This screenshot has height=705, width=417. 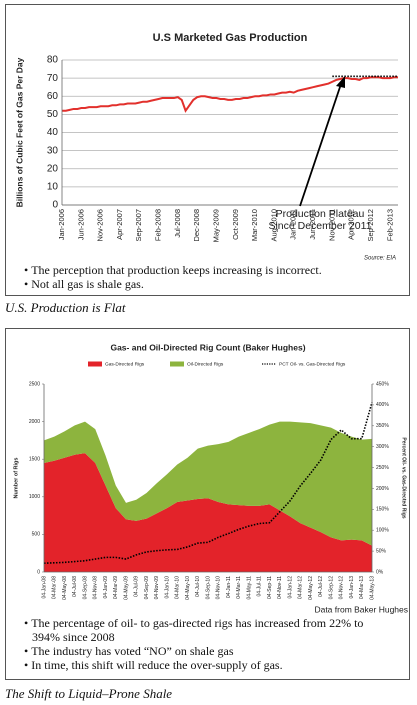 What do you see at coordinates (270, 587) in the screenshot?
I see `x-tick-label: 04-Sep-11` at bounding box center [270, 587].